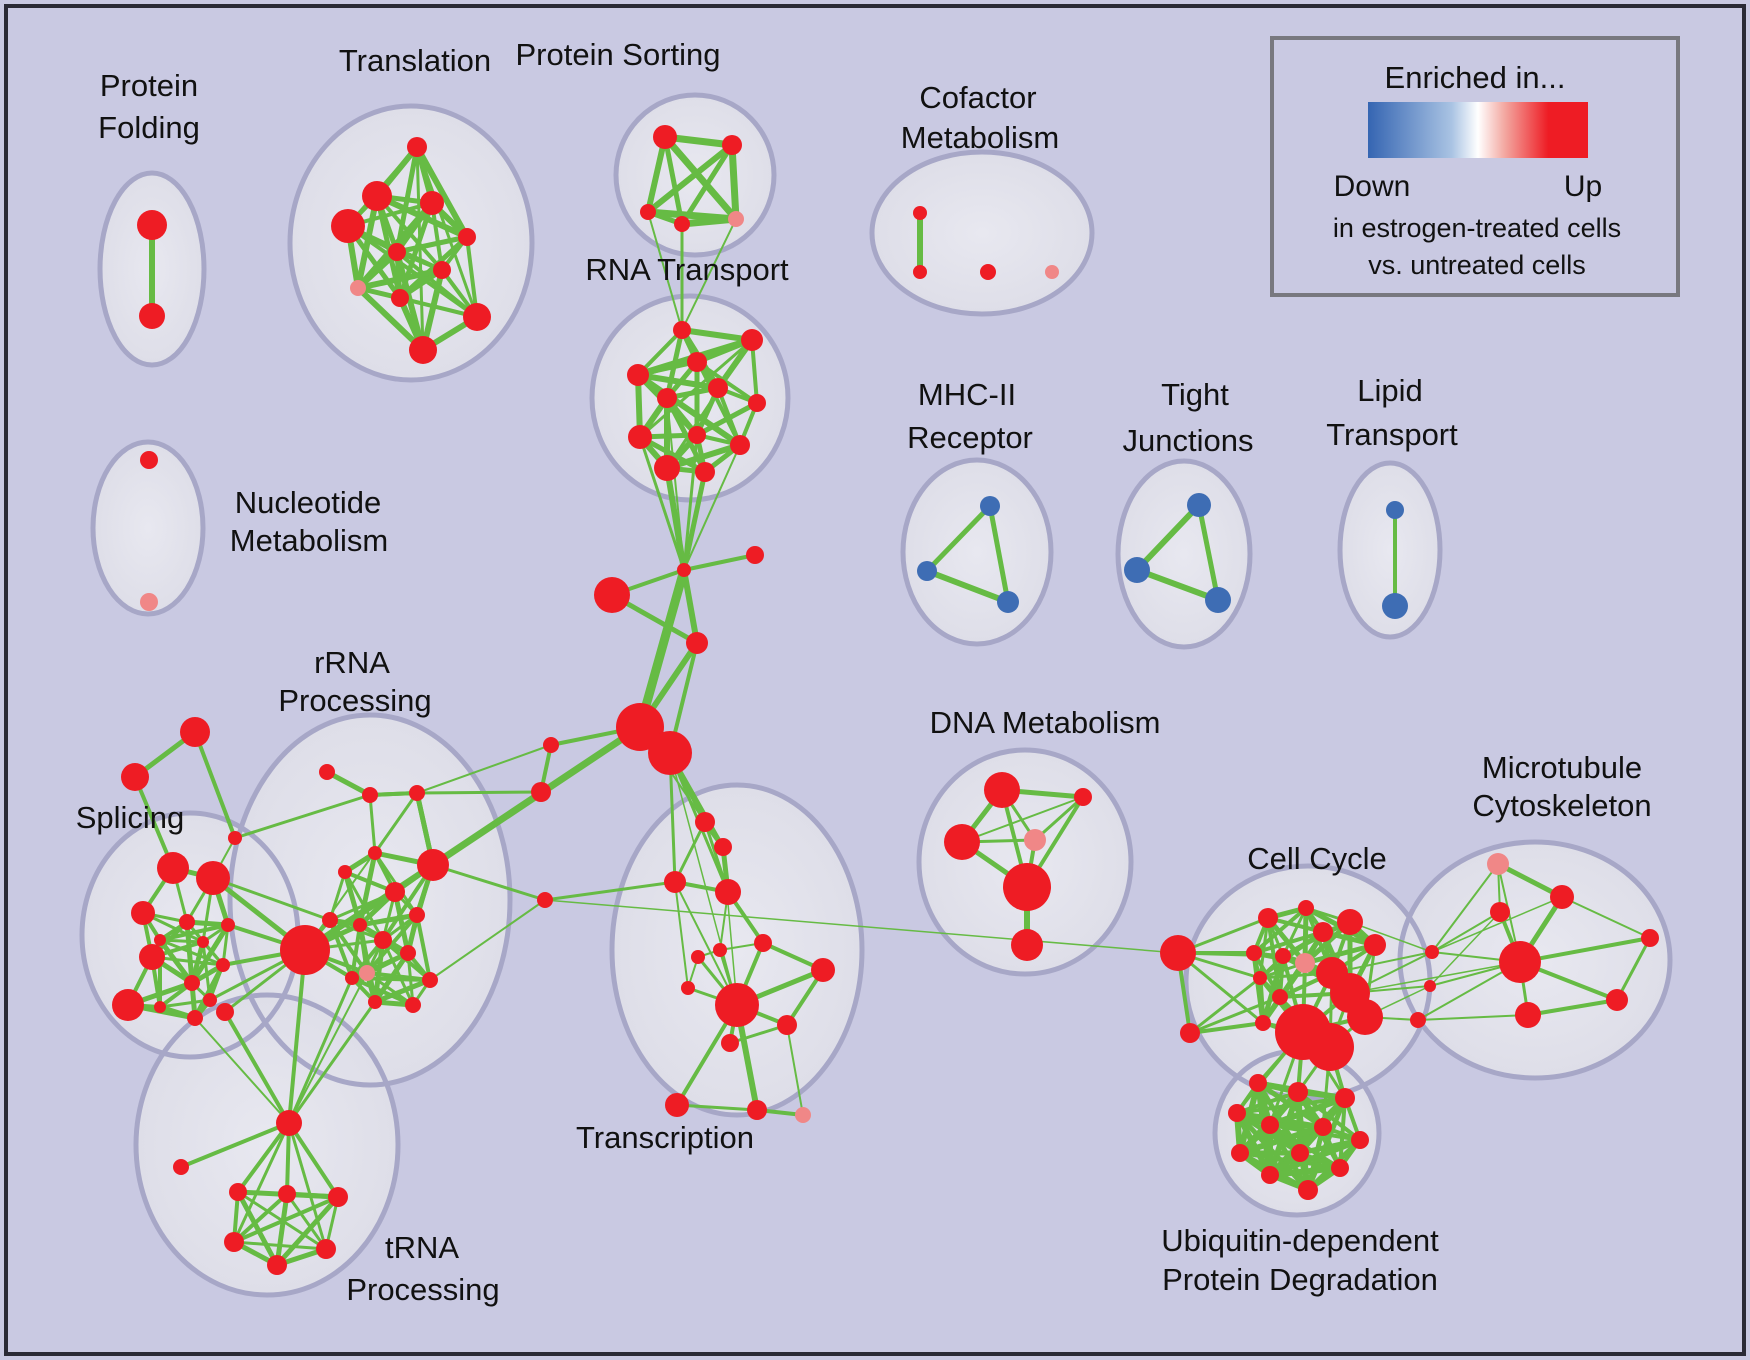 The height and width of the screenshot is (1360, 1750). I want to click on edge-dm, so click(1022, 819).